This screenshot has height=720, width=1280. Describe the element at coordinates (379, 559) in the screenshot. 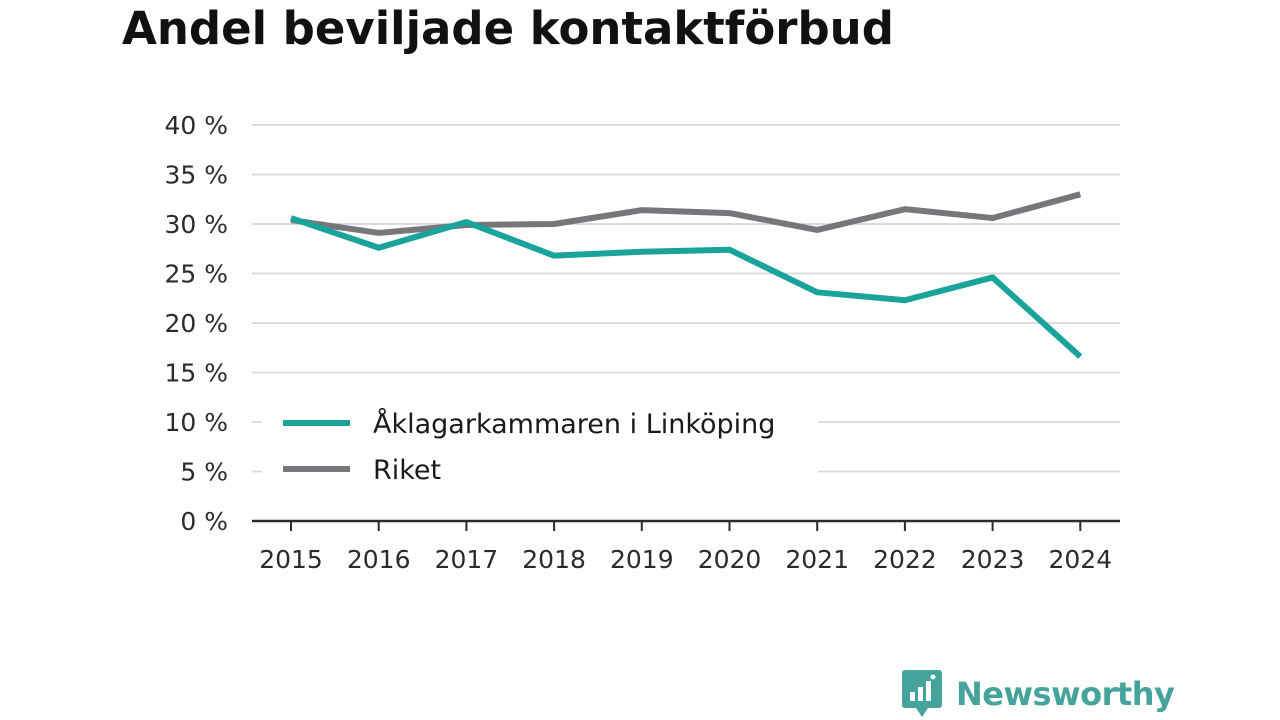

I see `x-tick-label: 2016` at that location.